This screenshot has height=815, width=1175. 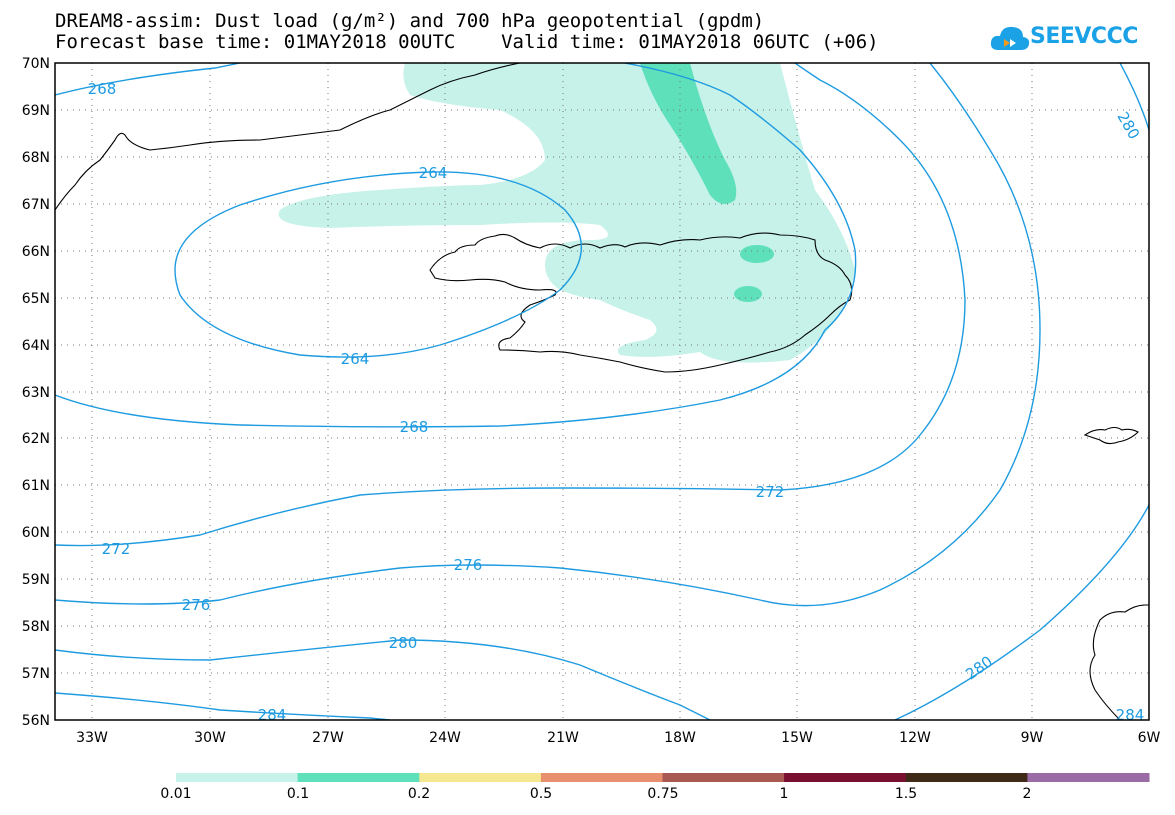 I want to click on logo-text: SEEVCCC, so click(x=1084, y=36).